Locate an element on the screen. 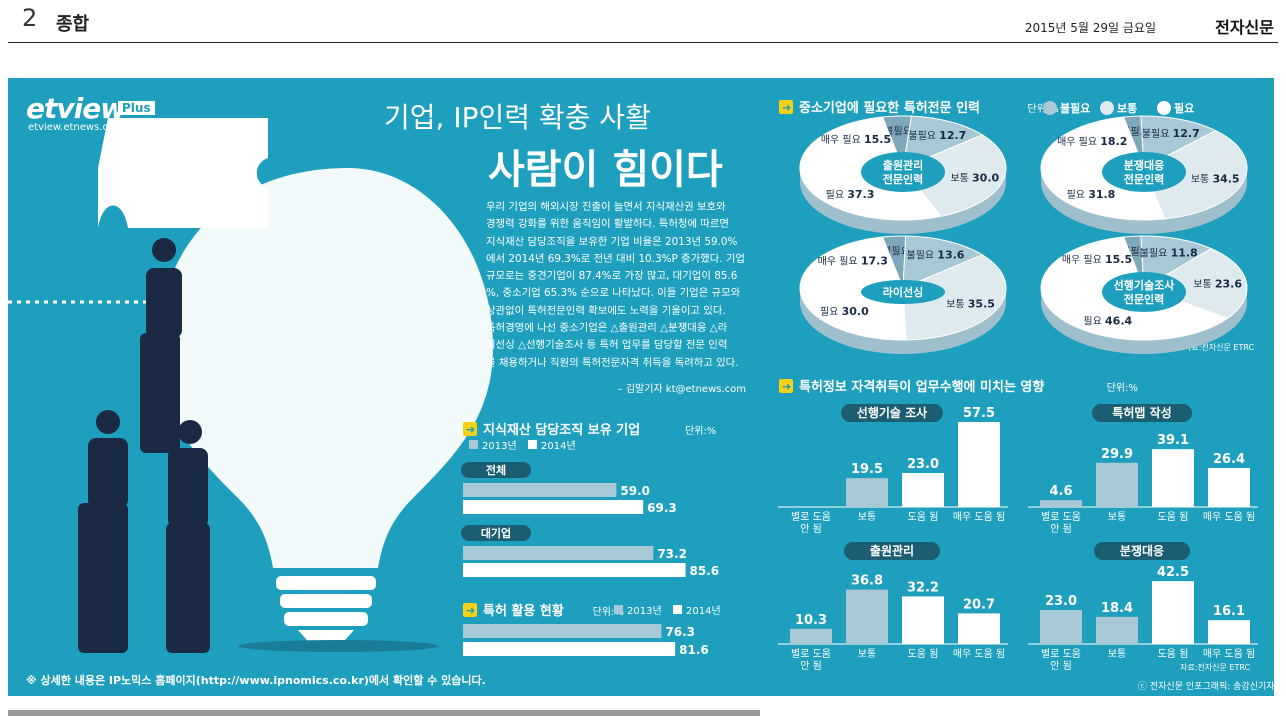 This screenshot has height=716, width=1286. group-label: 전체 is located at coordinates (496, 470).